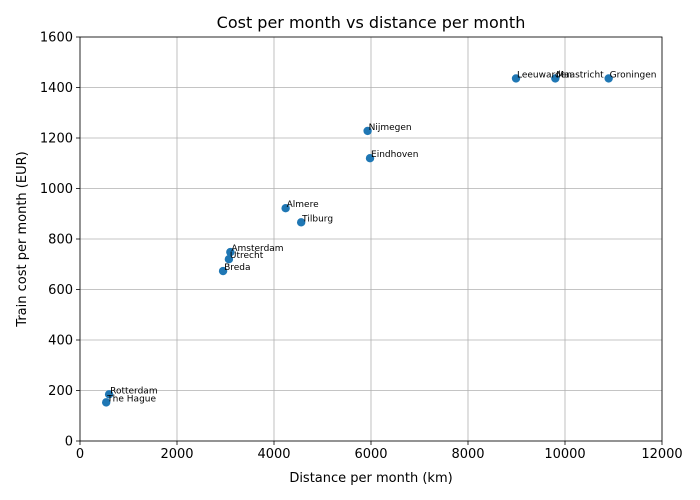 Image resolution: width=700 pixels, height=500 pixels. What do you see at coordinates (370, 478) in the screenshot?
I see `x-axis-label: Distance per month (km)` at bounding box center [370, 478].